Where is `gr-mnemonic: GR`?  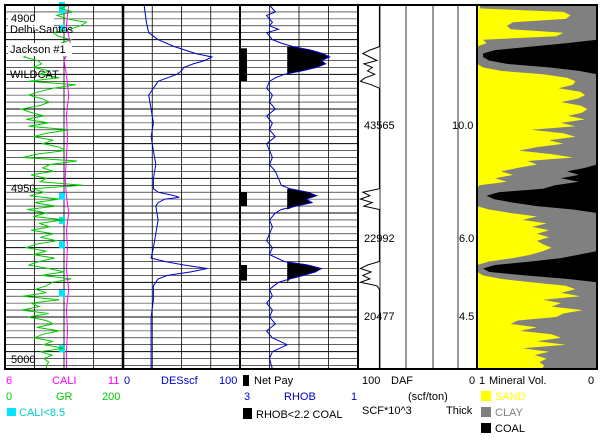 gr-mnemonic: GR is located at coordinates (64, 397).